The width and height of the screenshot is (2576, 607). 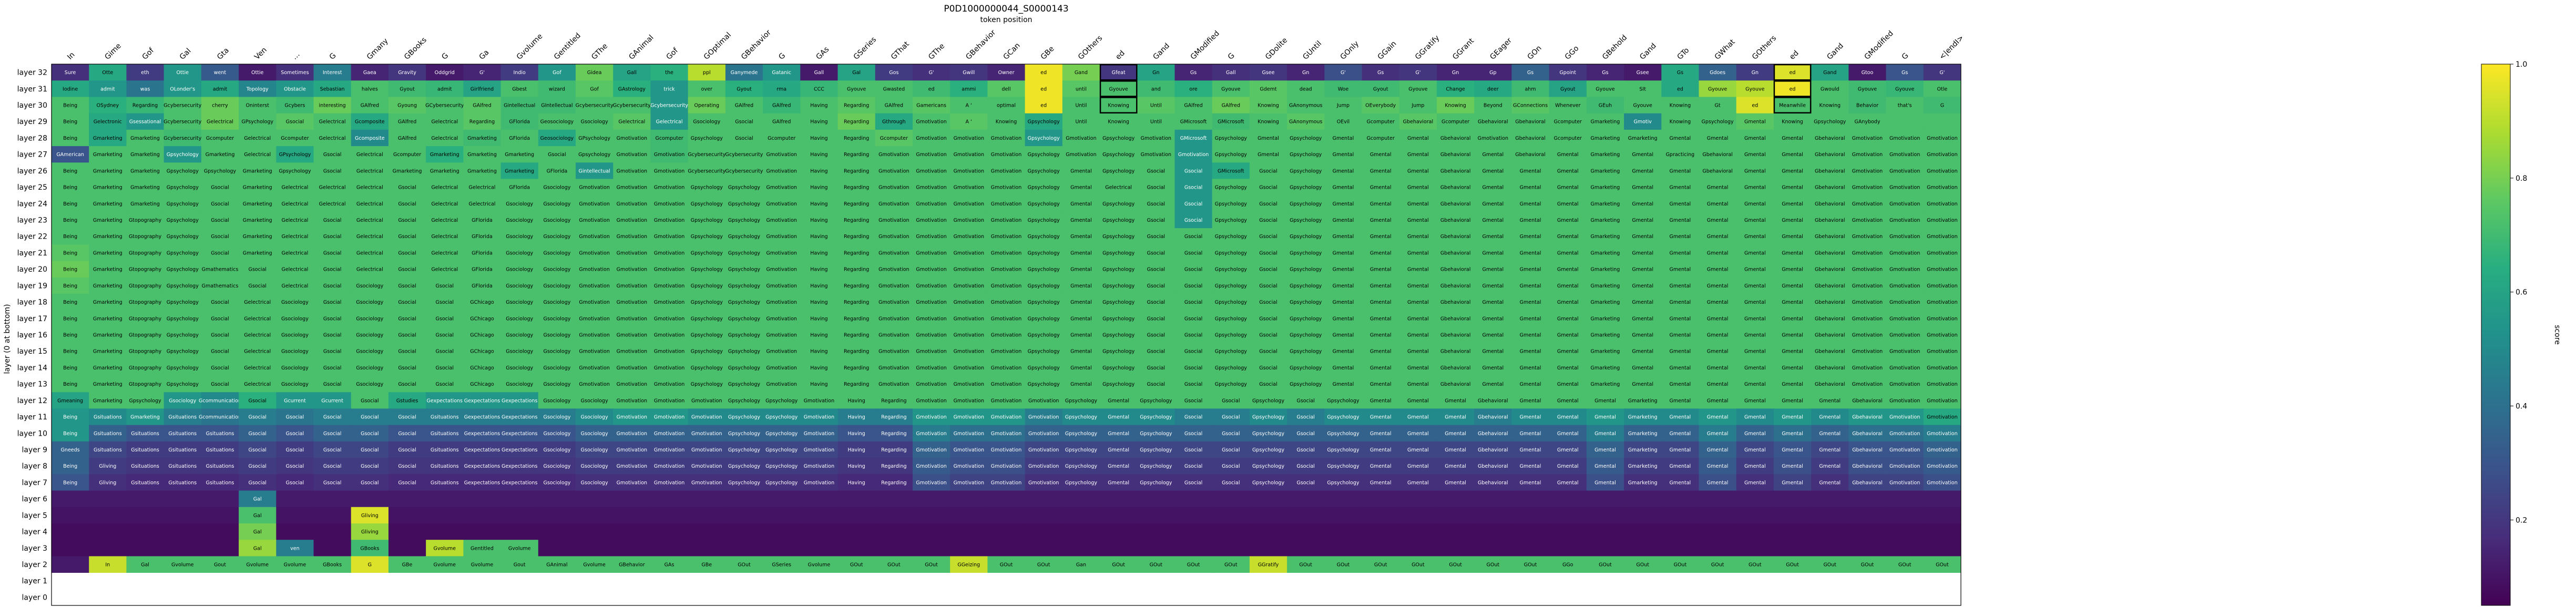 What do you see at coordinates (519, 335) in the screenshot?
I see `cell-label: Gsociology` at bounding box center [519, 335].